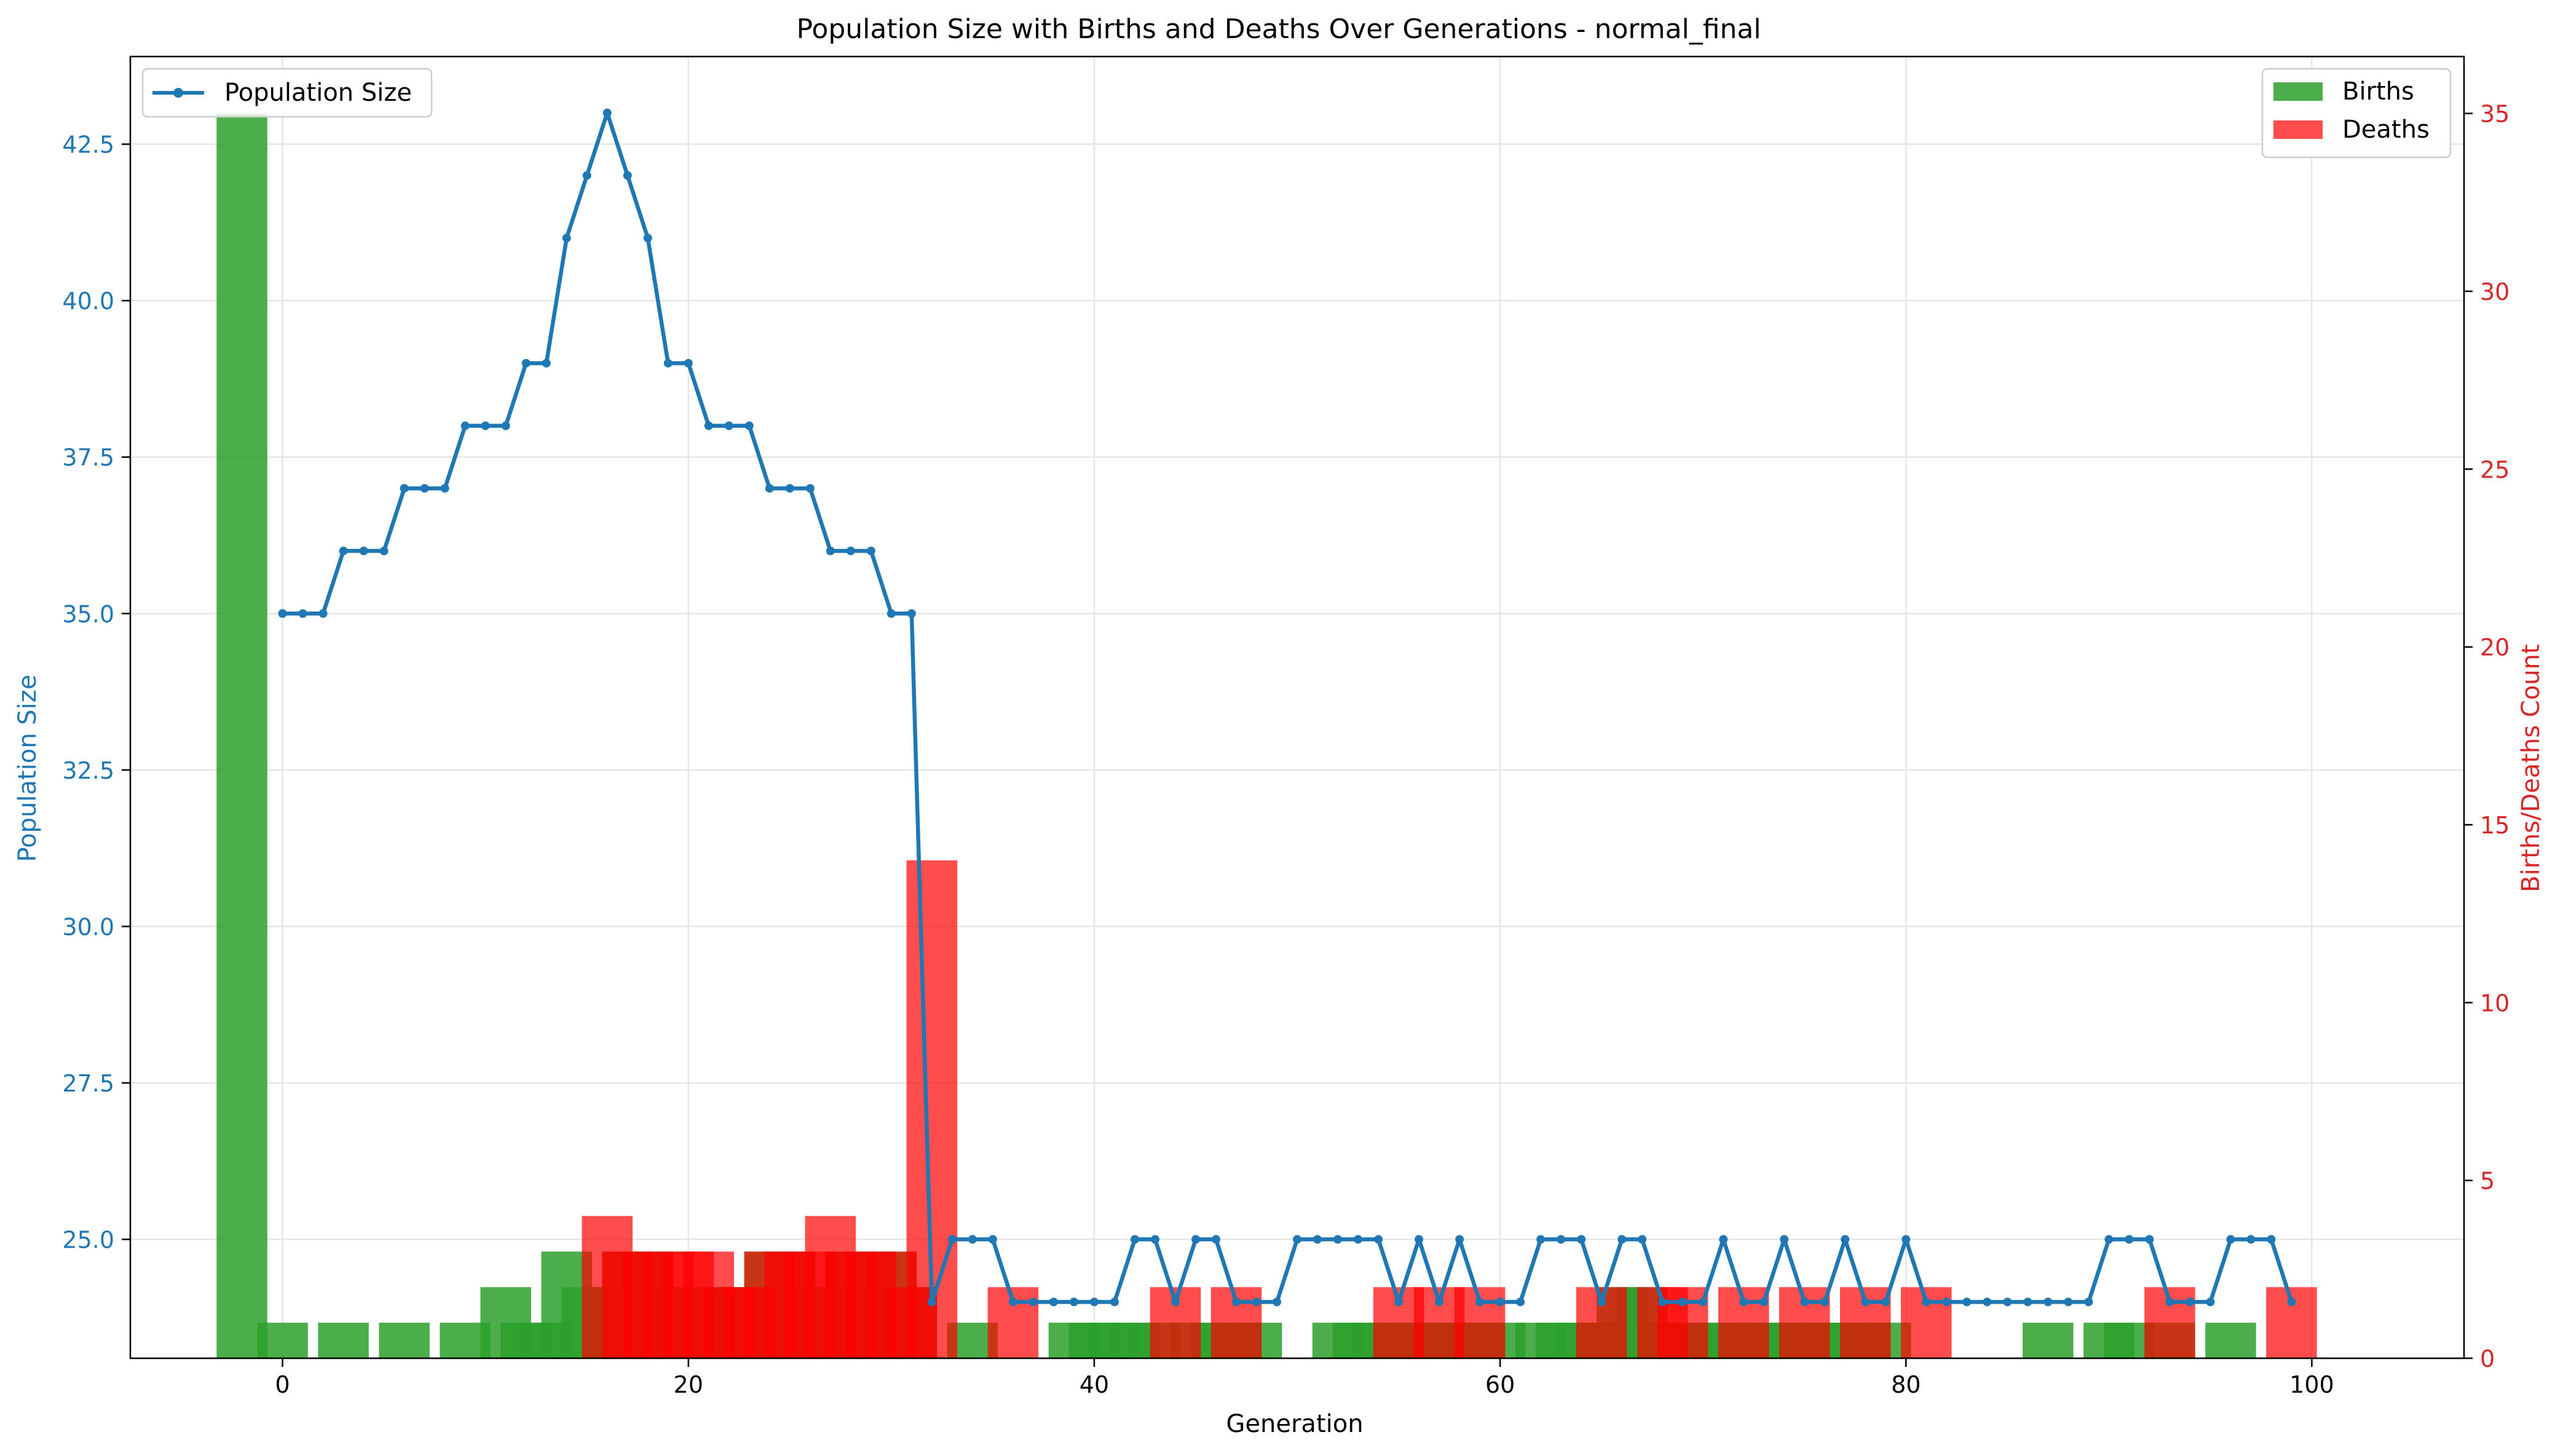  I want to click on y-right-tick-label: 35, so click(2495, 114).